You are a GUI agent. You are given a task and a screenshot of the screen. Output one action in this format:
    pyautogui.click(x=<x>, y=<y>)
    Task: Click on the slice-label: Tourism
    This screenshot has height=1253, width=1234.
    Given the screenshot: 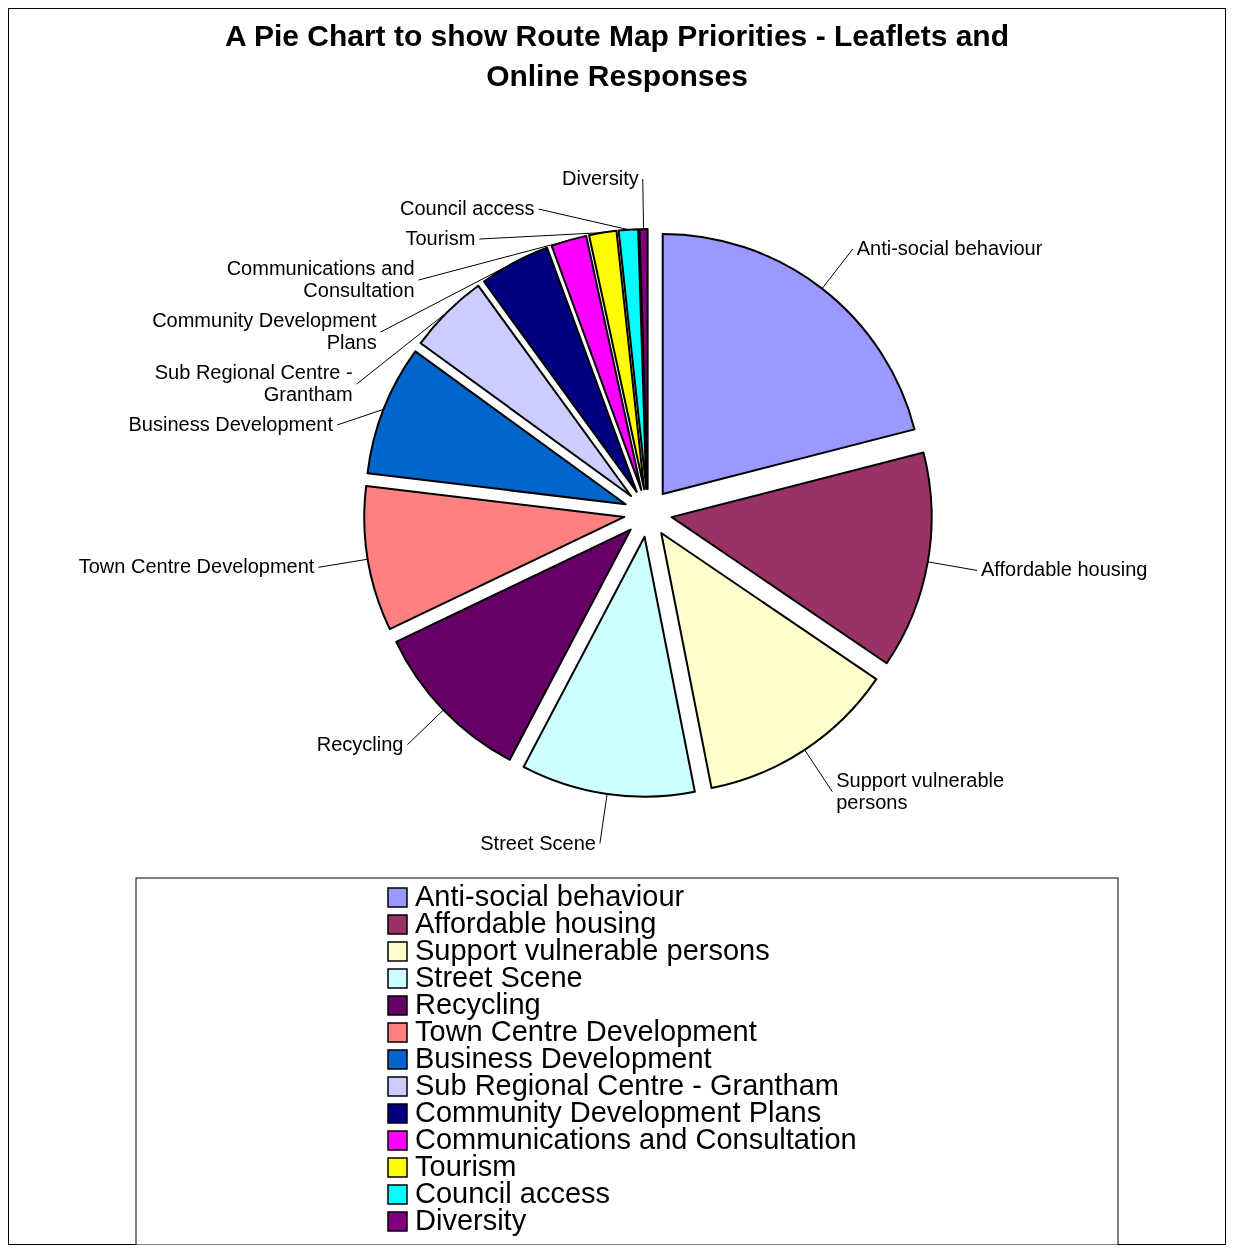 What is the action you would take?
    pyautogui.click(x=440, y=238)
    